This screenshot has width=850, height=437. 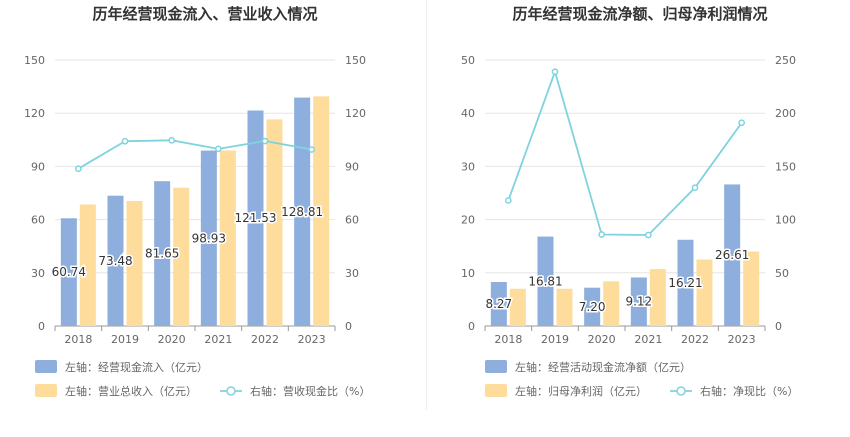 I want to click on right-axis-tick-label: 30, so click(x=352, y=273).